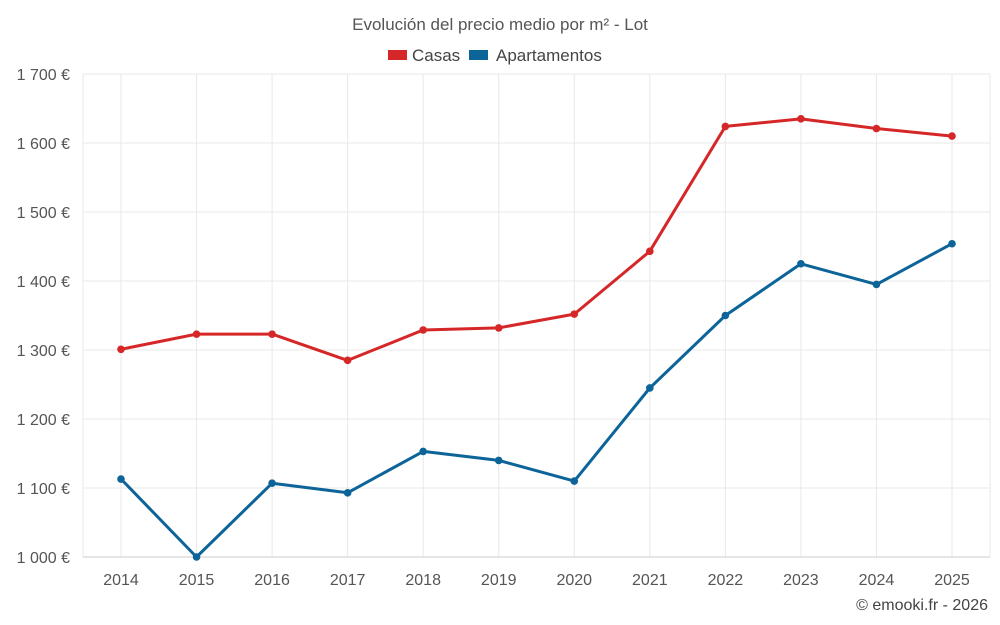  Describe the element at coordinates (348, 580) in the screenshot. I see `x-tick-label: 2017` at that location.